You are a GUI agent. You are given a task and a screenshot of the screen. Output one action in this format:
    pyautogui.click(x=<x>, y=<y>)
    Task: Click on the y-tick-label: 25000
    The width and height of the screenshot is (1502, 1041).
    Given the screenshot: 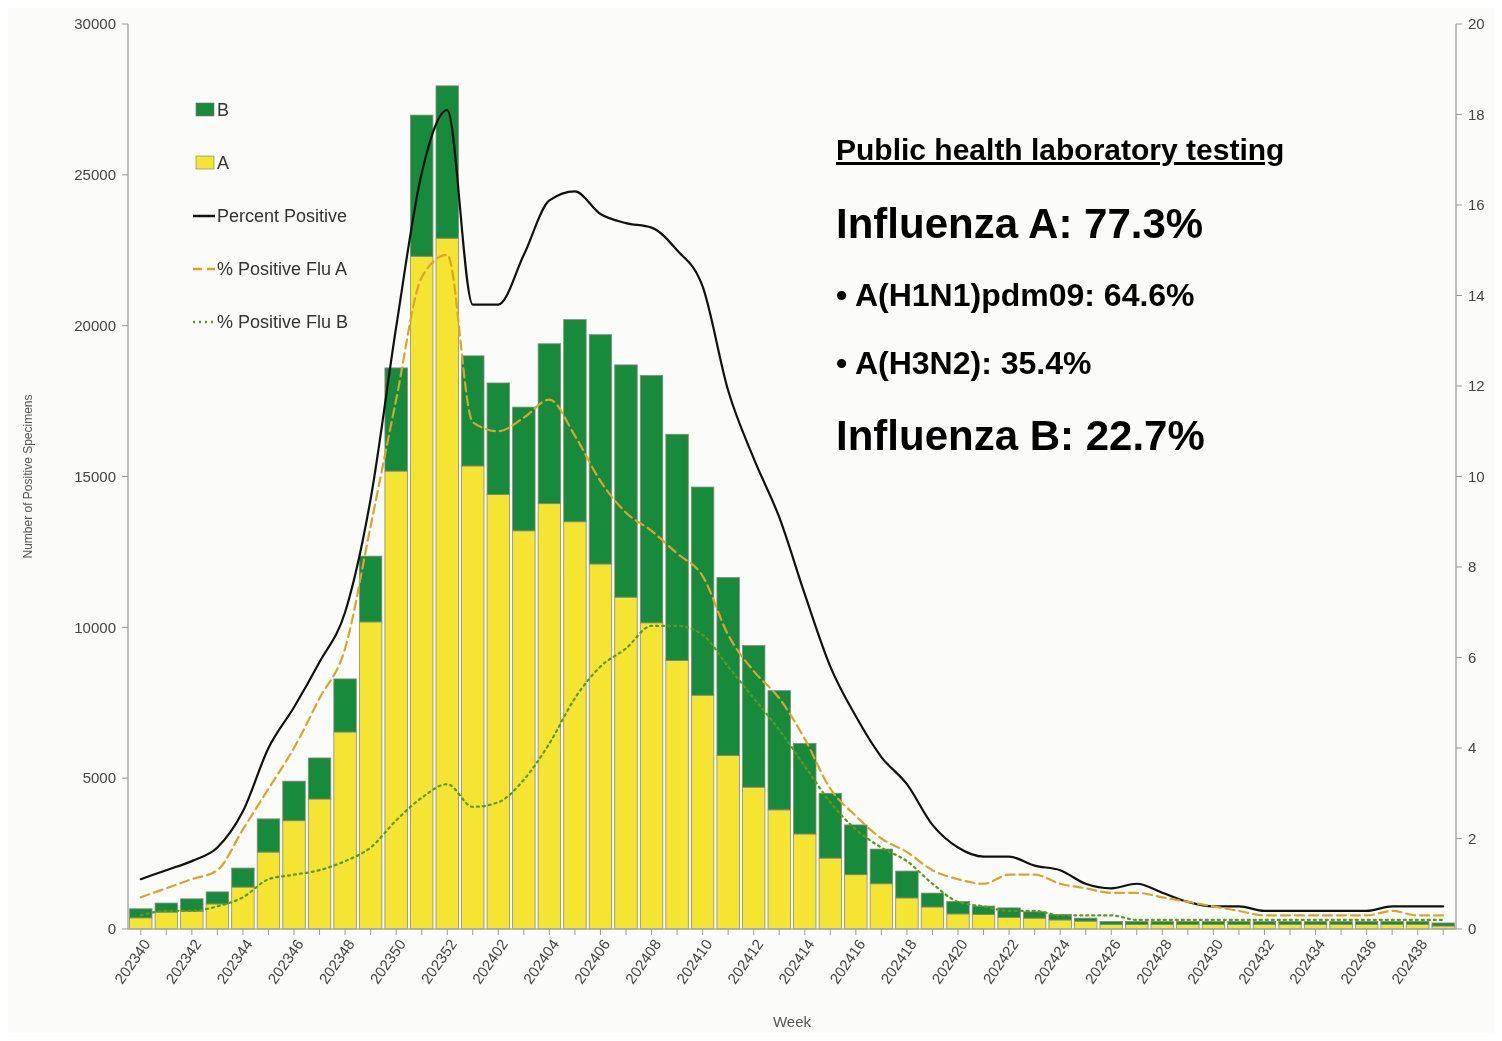 What is the action you would take?
    pyautogui.click(x=95, y=175)
    